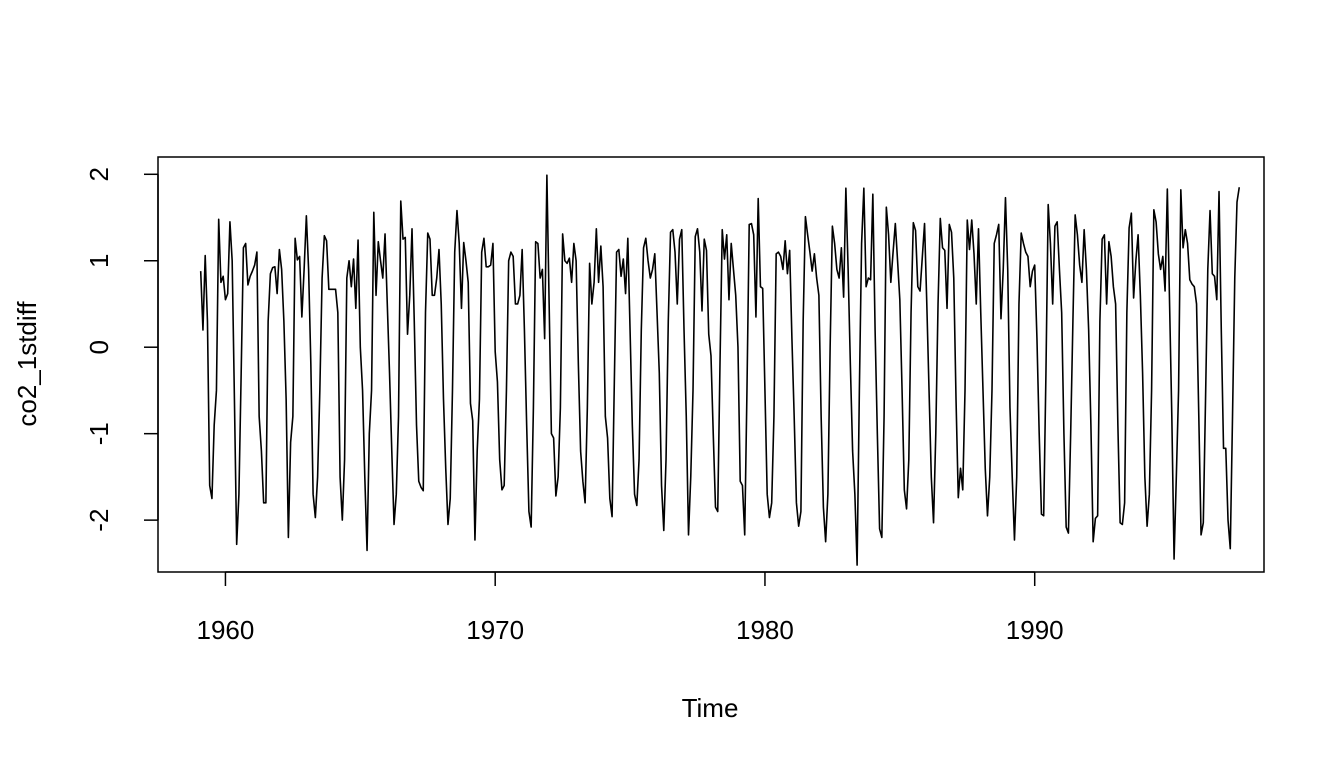 Image resolution: width=1344 pixels, height=768 pixels. Describe the element at coordinates (710, 708) in the screenshot. I see `x-axis-label: Time` at that location.